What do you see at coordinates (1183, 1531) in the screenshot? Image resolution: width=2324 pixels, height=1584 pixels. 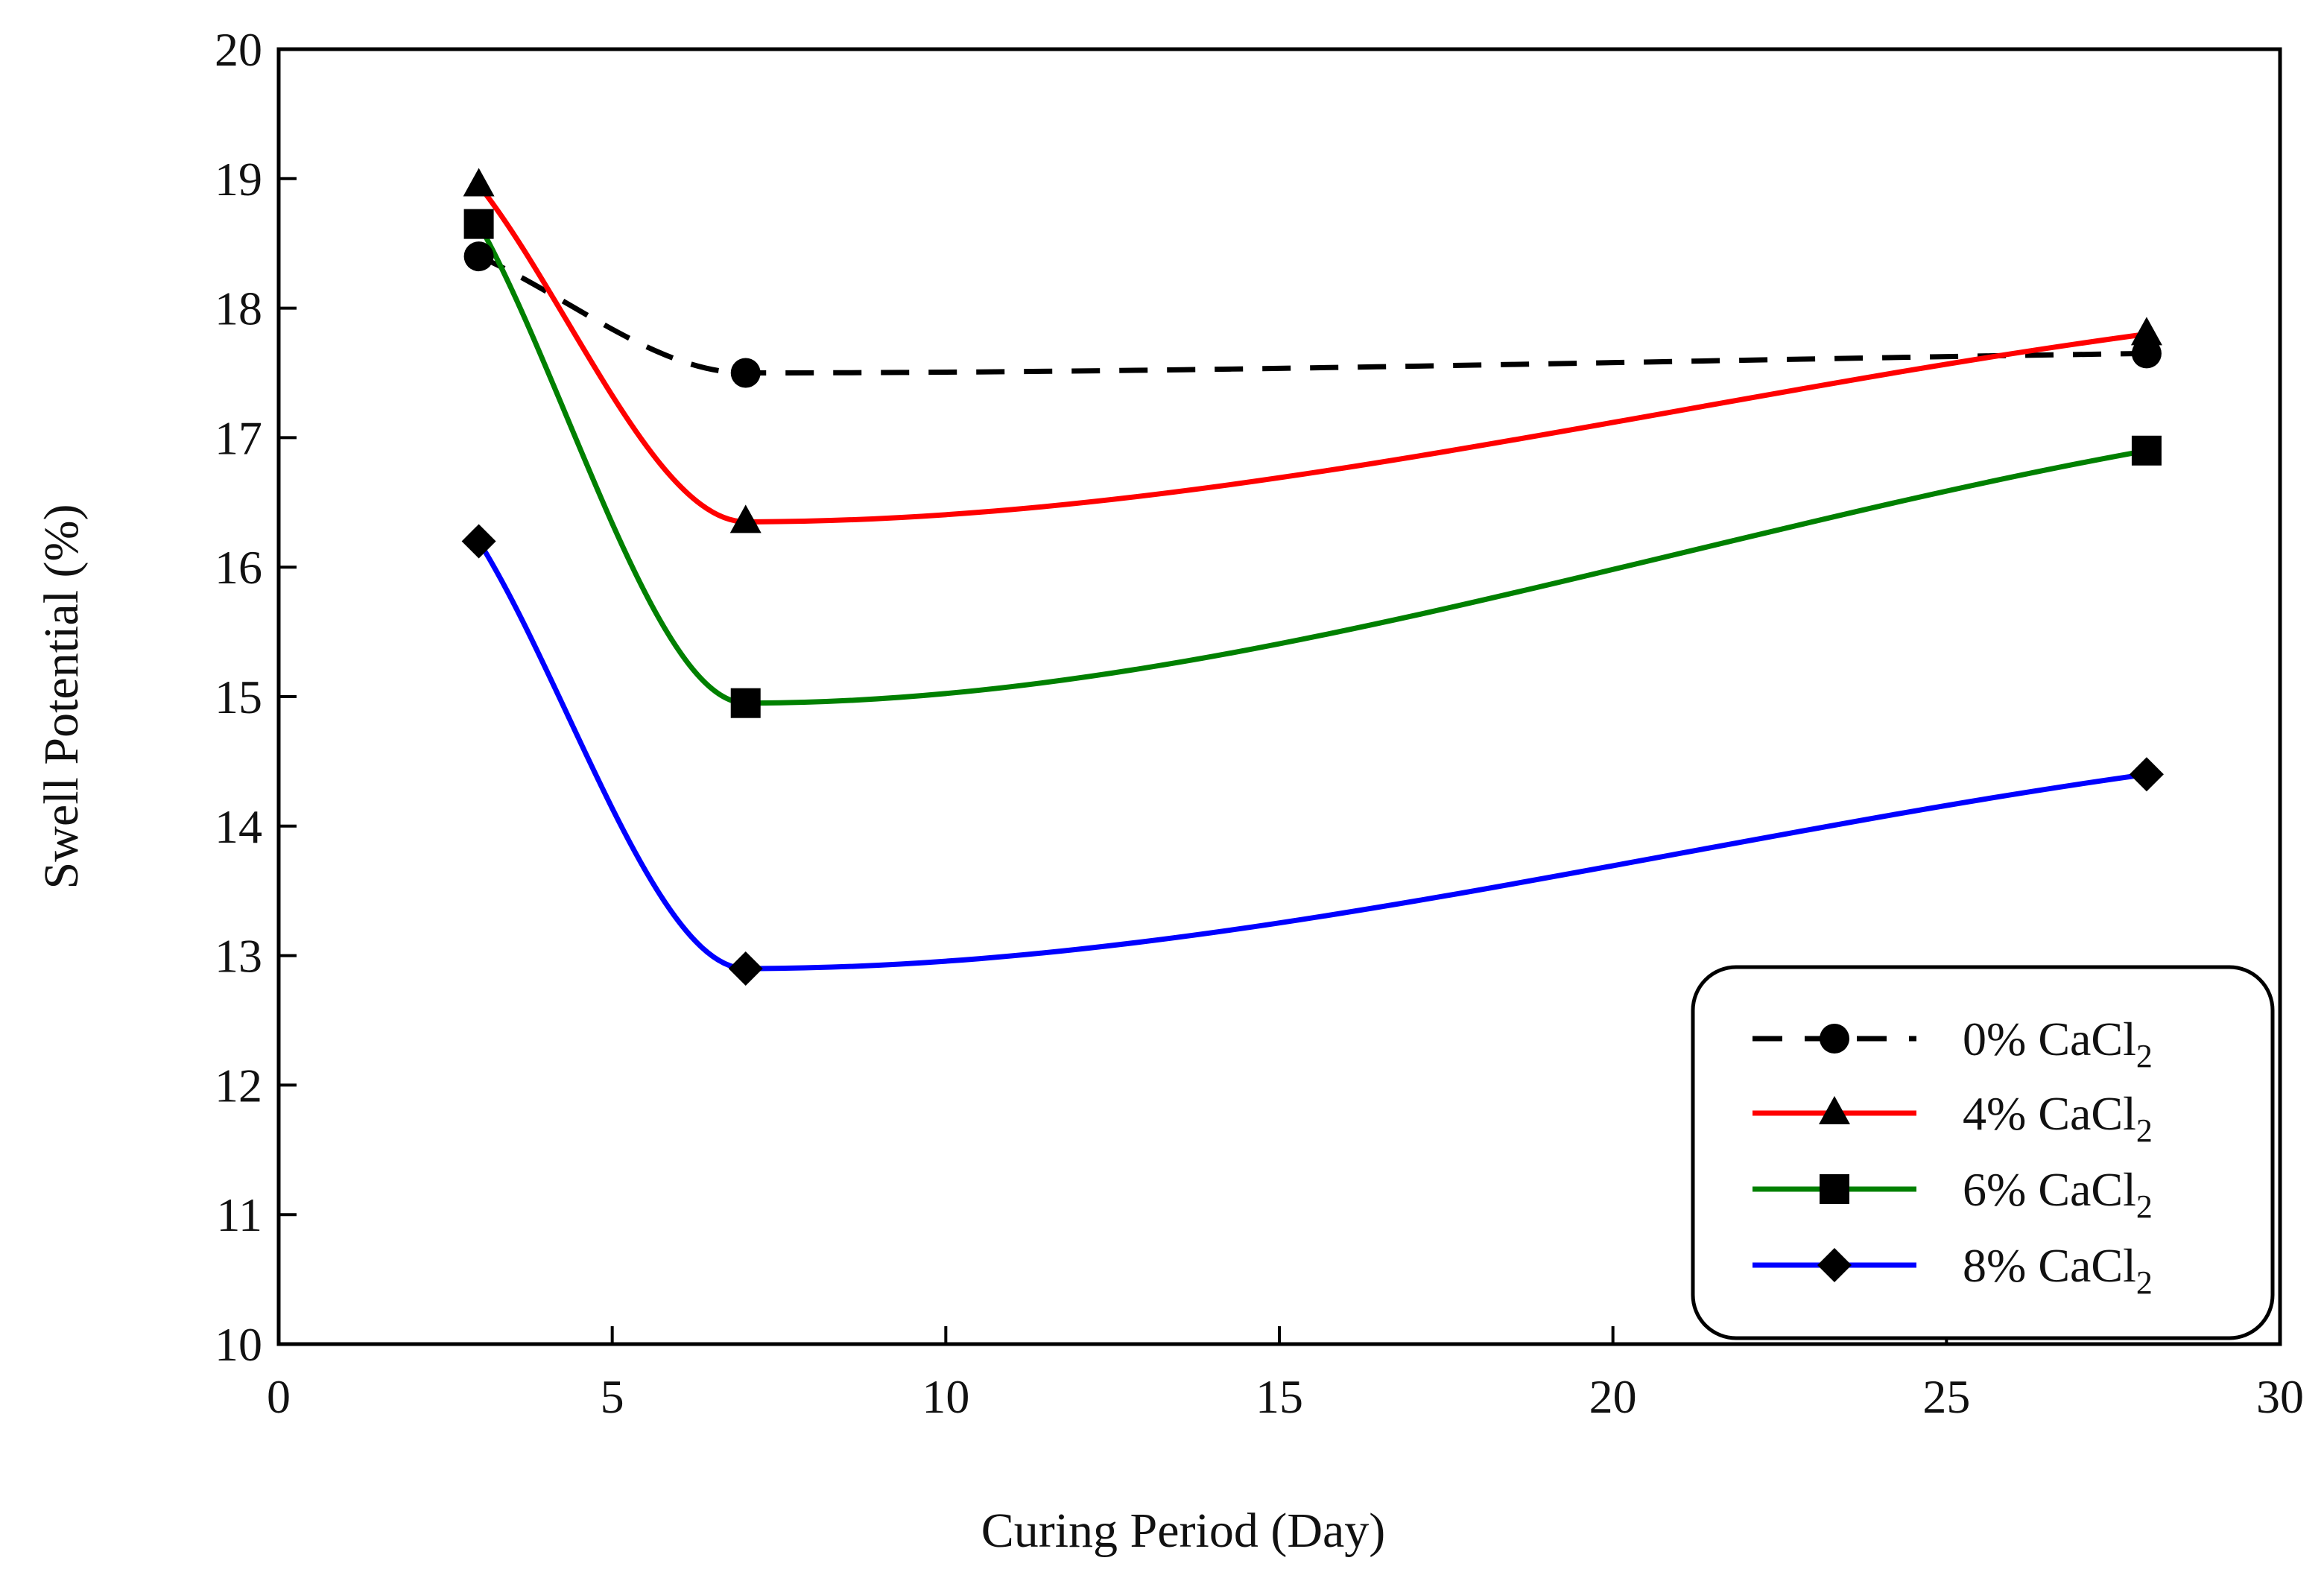 I see `x-axis-title: Curing Period (Day)` at bounding box center [1183, 1531].